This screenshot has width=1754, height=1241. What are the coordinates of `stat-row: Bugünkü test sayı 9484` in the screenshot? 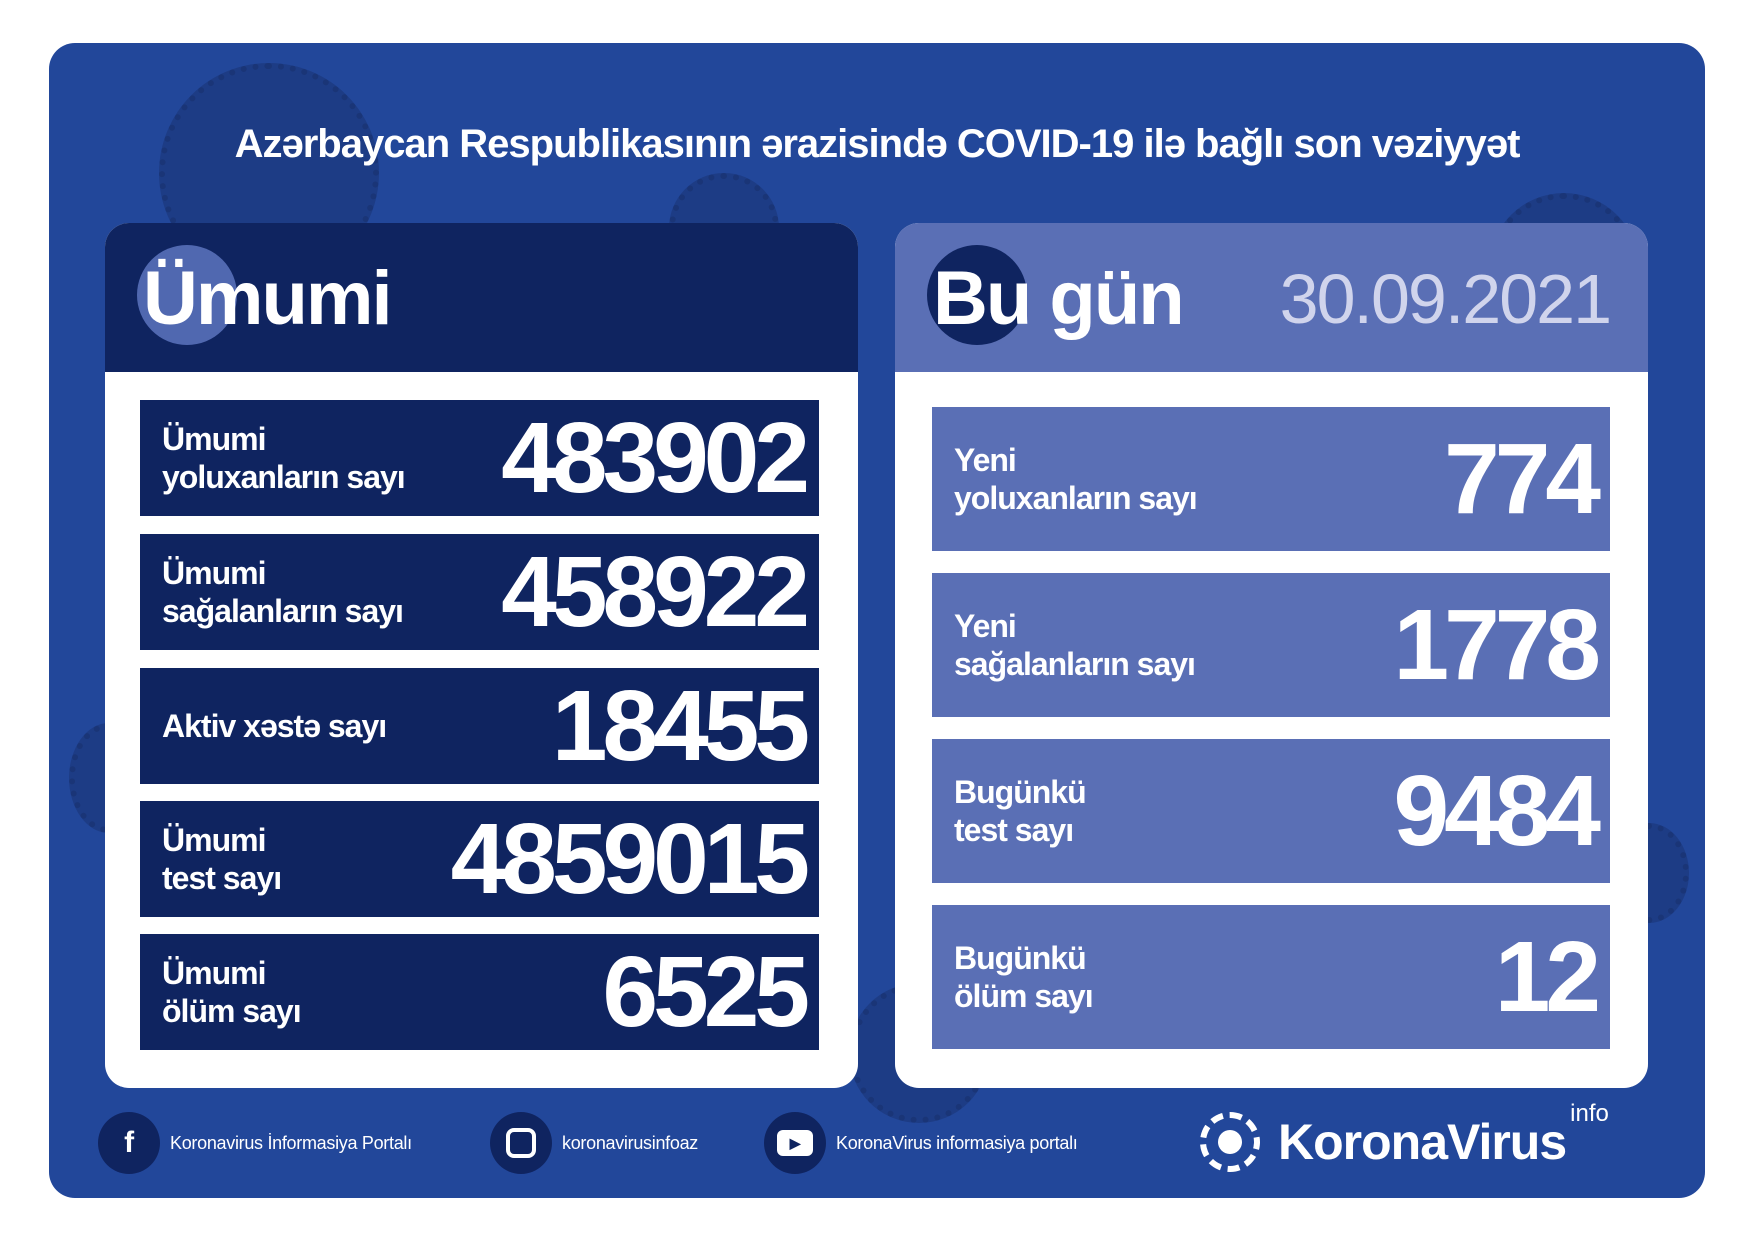 It's located at (1271, 811).